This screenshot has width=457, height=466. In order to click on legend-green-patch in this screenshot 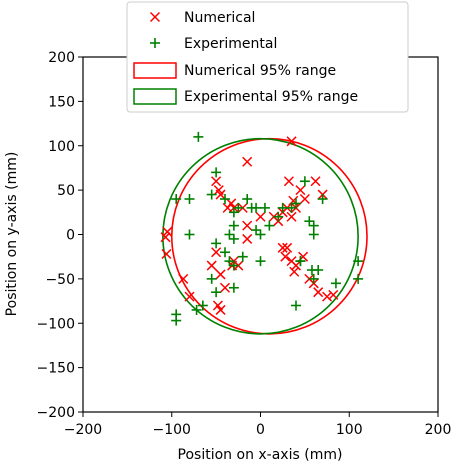, I will do `click(155, 96)`.